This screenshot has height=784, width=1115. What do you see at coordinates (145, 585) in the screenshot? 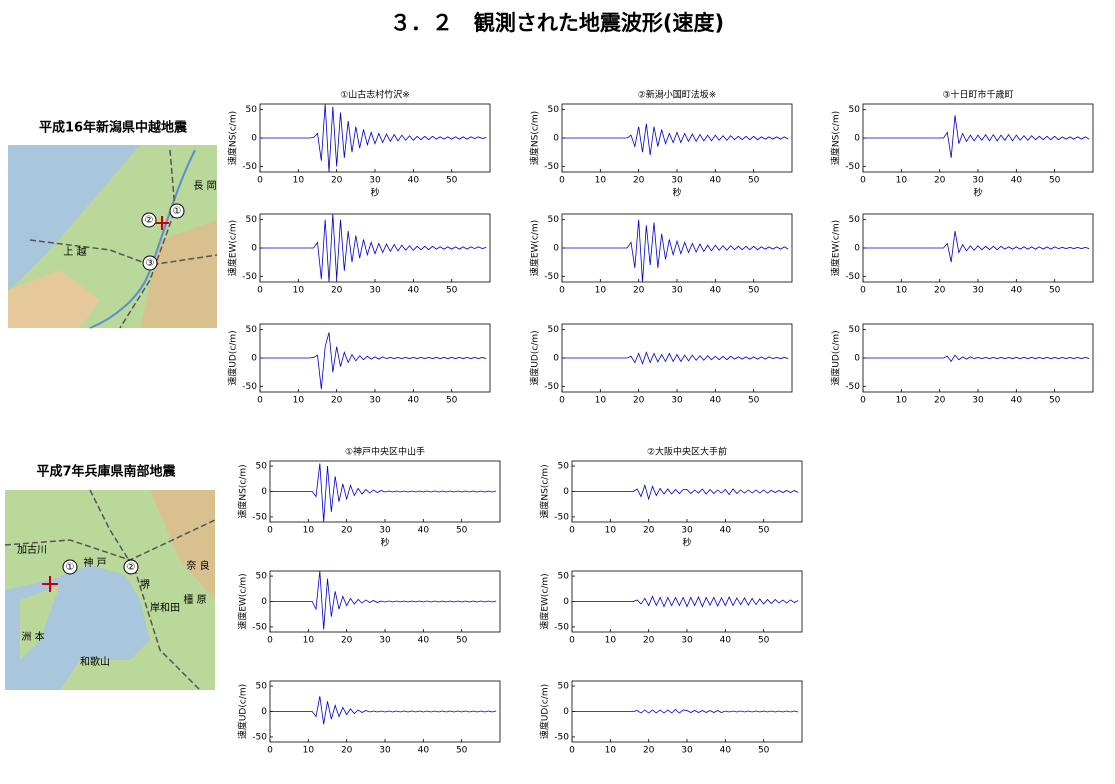
I see `map-label: 堺` at bounding box center [145, 585].